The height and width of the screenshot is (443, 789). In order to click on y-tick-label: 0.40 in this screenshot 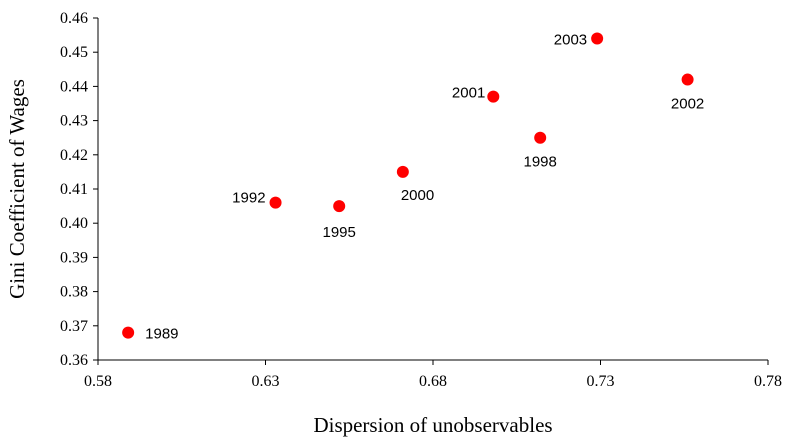, I will do `click(74, 223)`.